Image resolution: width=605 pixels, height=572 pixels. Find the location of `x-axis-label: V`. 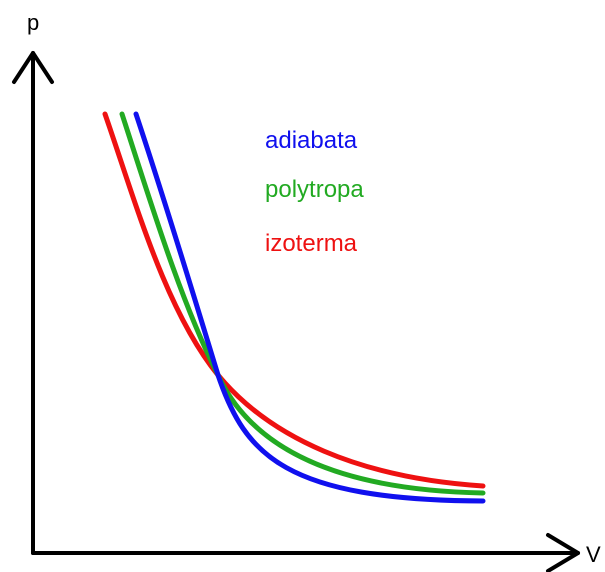

x-axis-label: V is located at coordinates (593, 554).